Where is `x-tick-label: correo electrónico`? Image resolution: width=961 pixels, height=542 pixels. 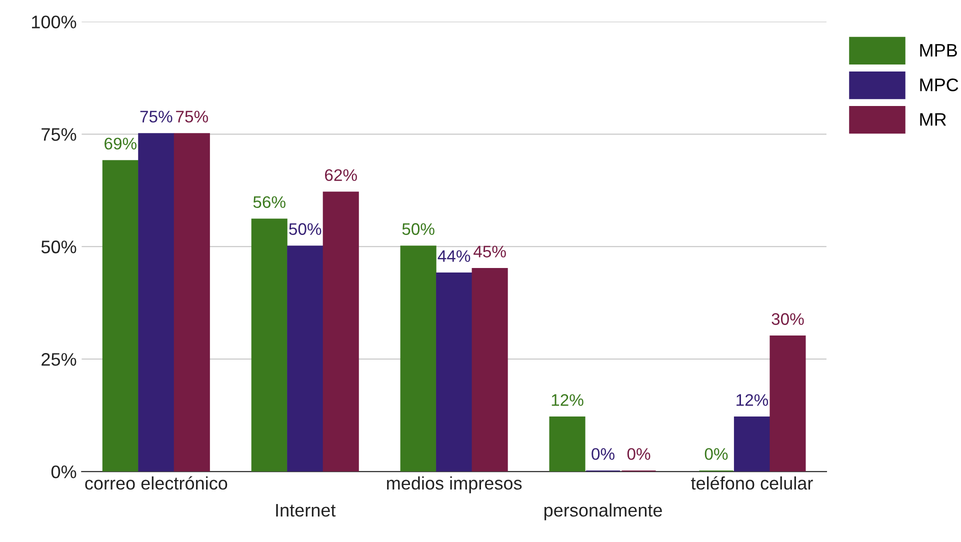
x-tick-label: correo electrónico is located at coordinates (156, 483).